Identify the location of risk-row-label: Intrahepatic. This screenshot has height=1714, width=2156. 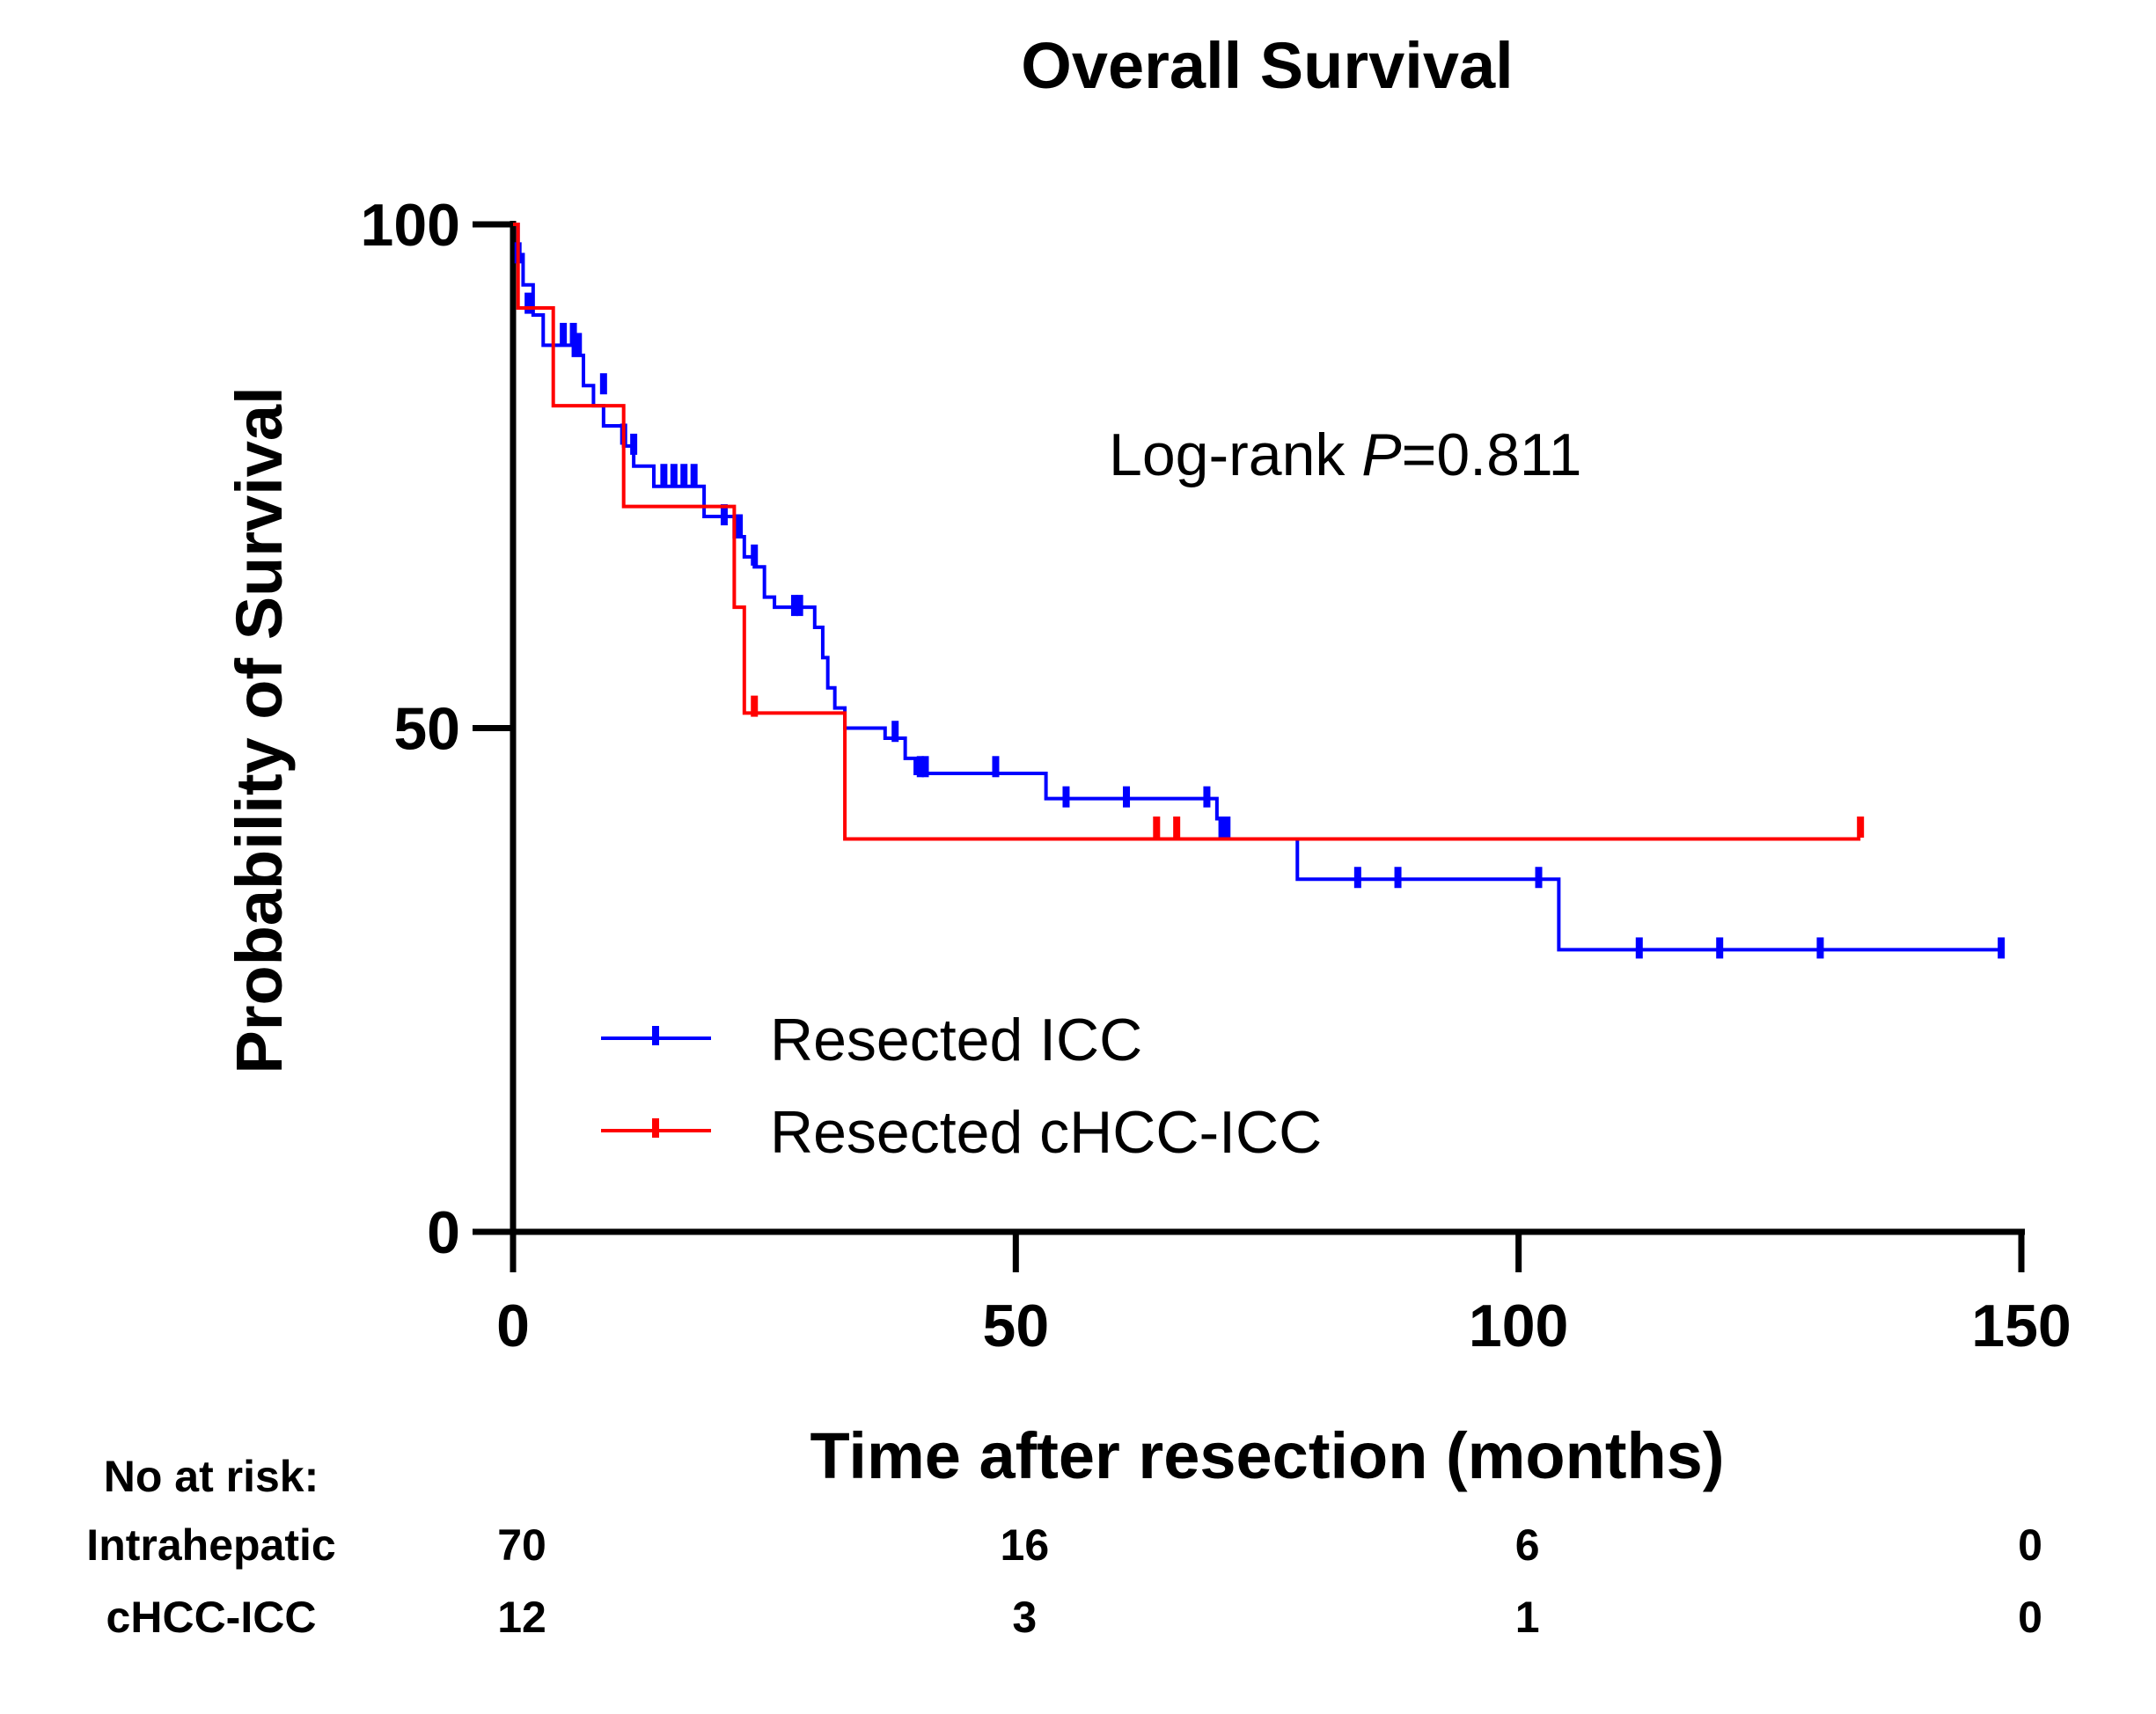
(210, 1545).